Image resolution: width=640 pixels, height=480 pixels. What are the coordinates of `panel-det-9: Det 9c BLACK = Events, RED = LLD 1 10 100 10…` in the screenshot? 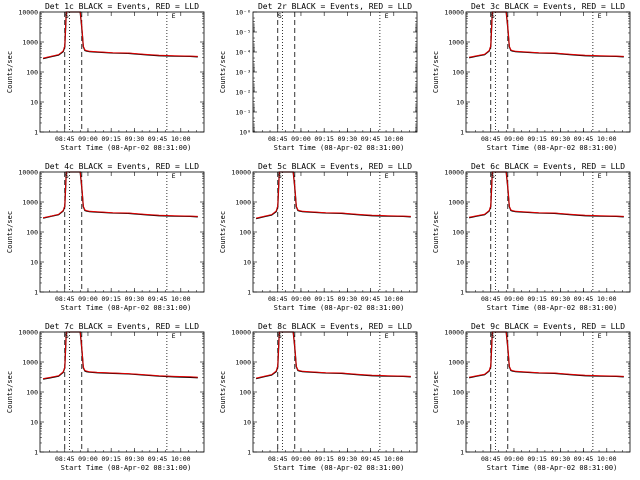 It's located at (532, 400).